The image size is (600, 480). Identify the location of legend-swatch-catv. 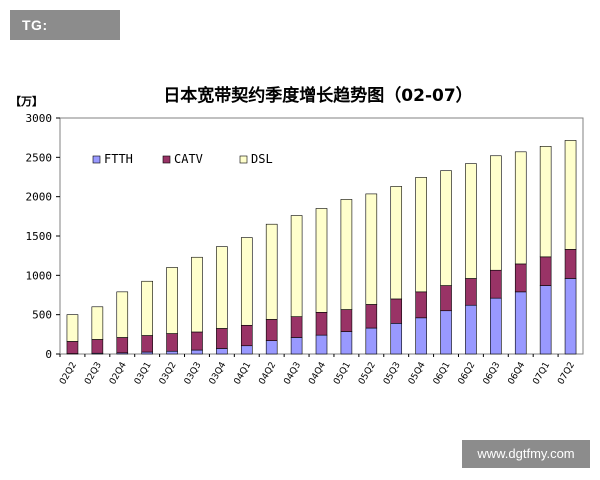
(166, 159).